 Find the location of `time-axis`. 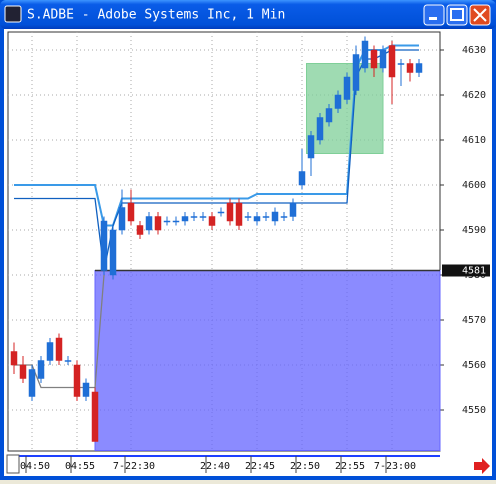

time-axis is located at coordinates (248, 465).